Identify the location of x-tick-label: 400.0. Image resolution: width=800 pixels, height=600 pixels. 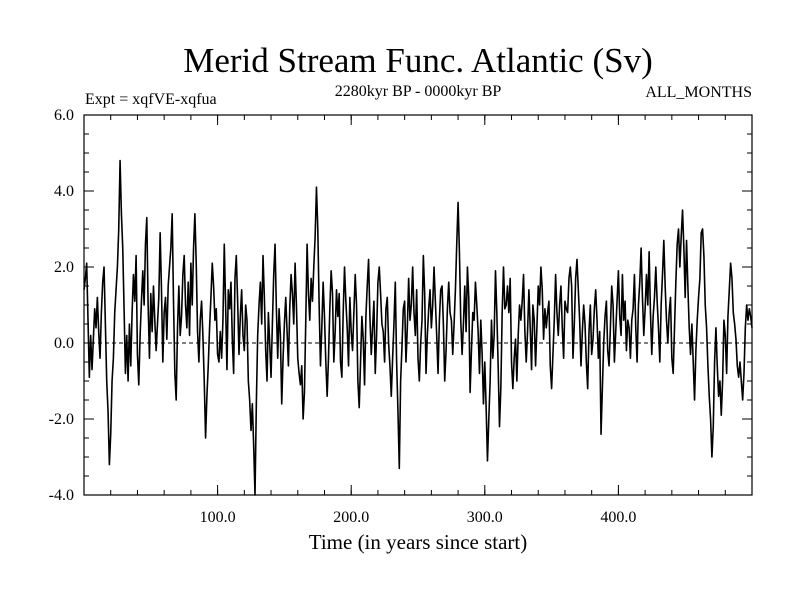
(618, 517).